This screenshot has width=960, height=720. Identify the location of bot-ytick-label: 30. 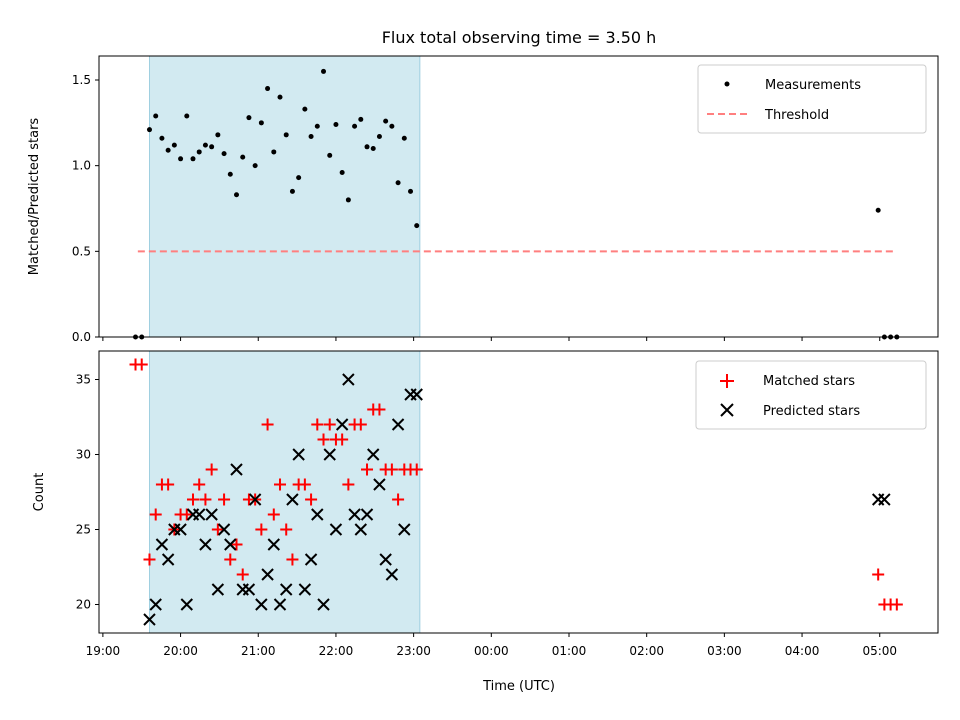
(83, 455).